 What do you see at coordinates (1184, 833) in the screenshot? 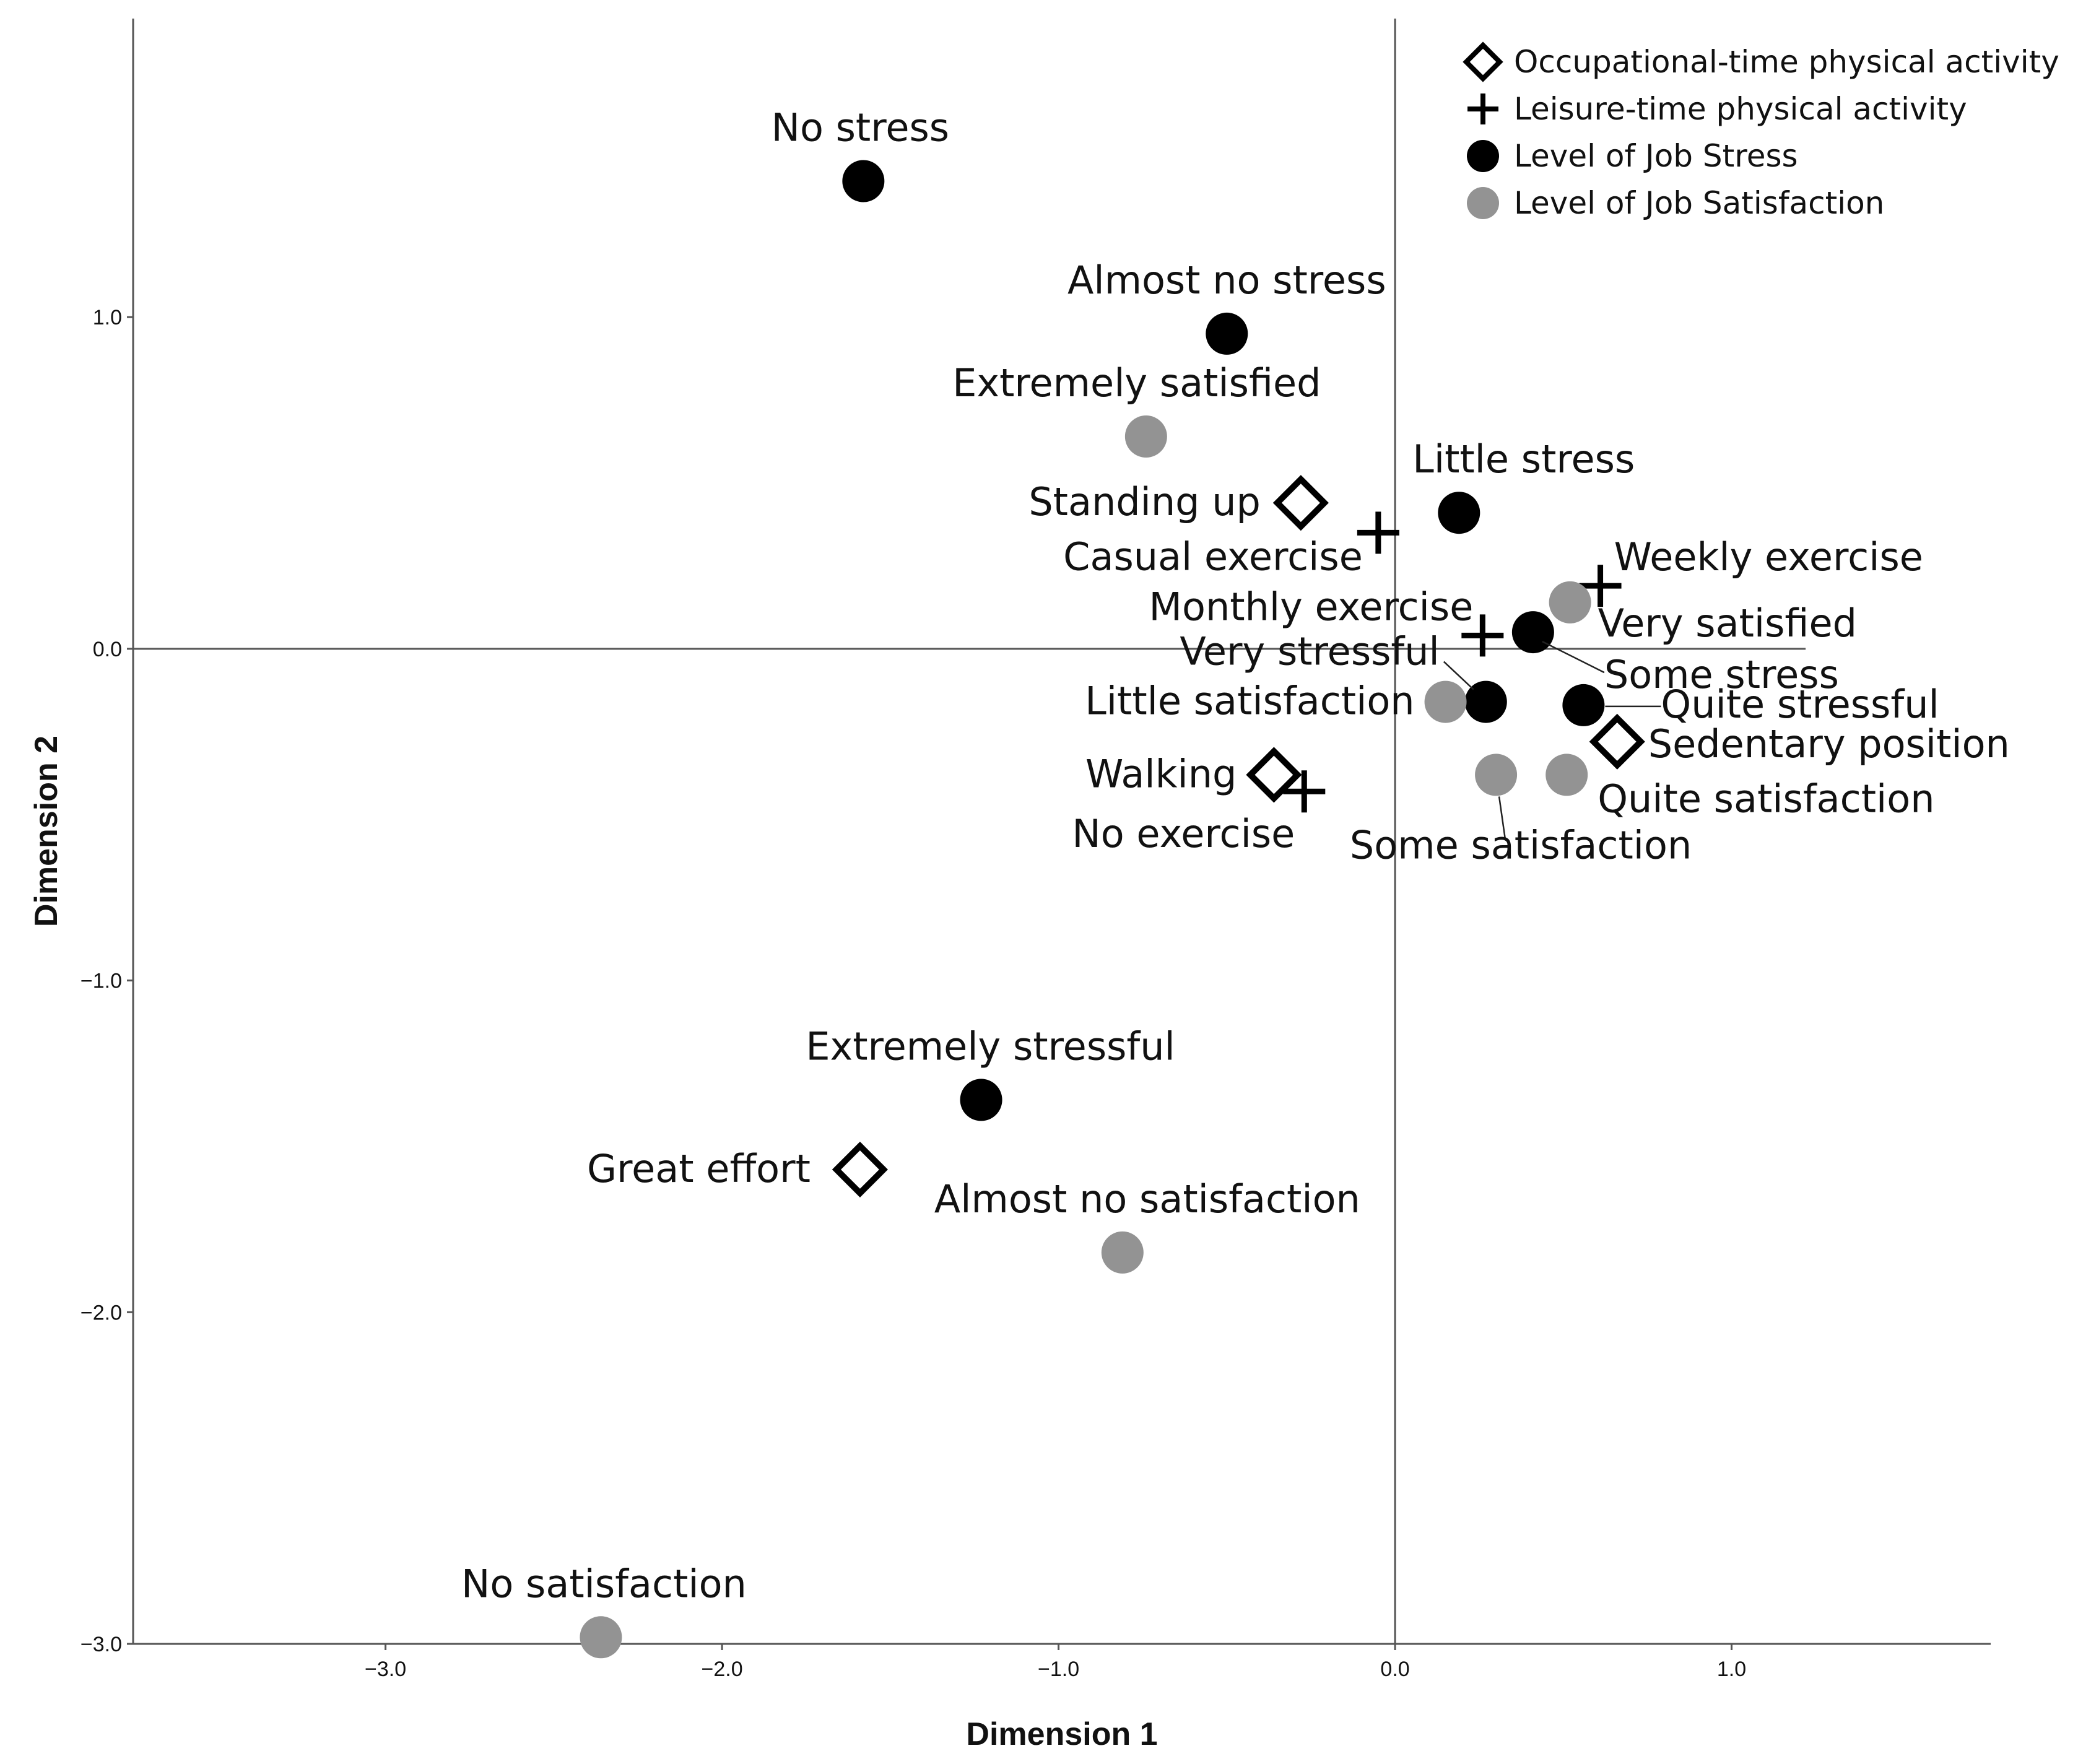
I see `no-exercise-label: No exercise` at bounding box center [1184, 833].